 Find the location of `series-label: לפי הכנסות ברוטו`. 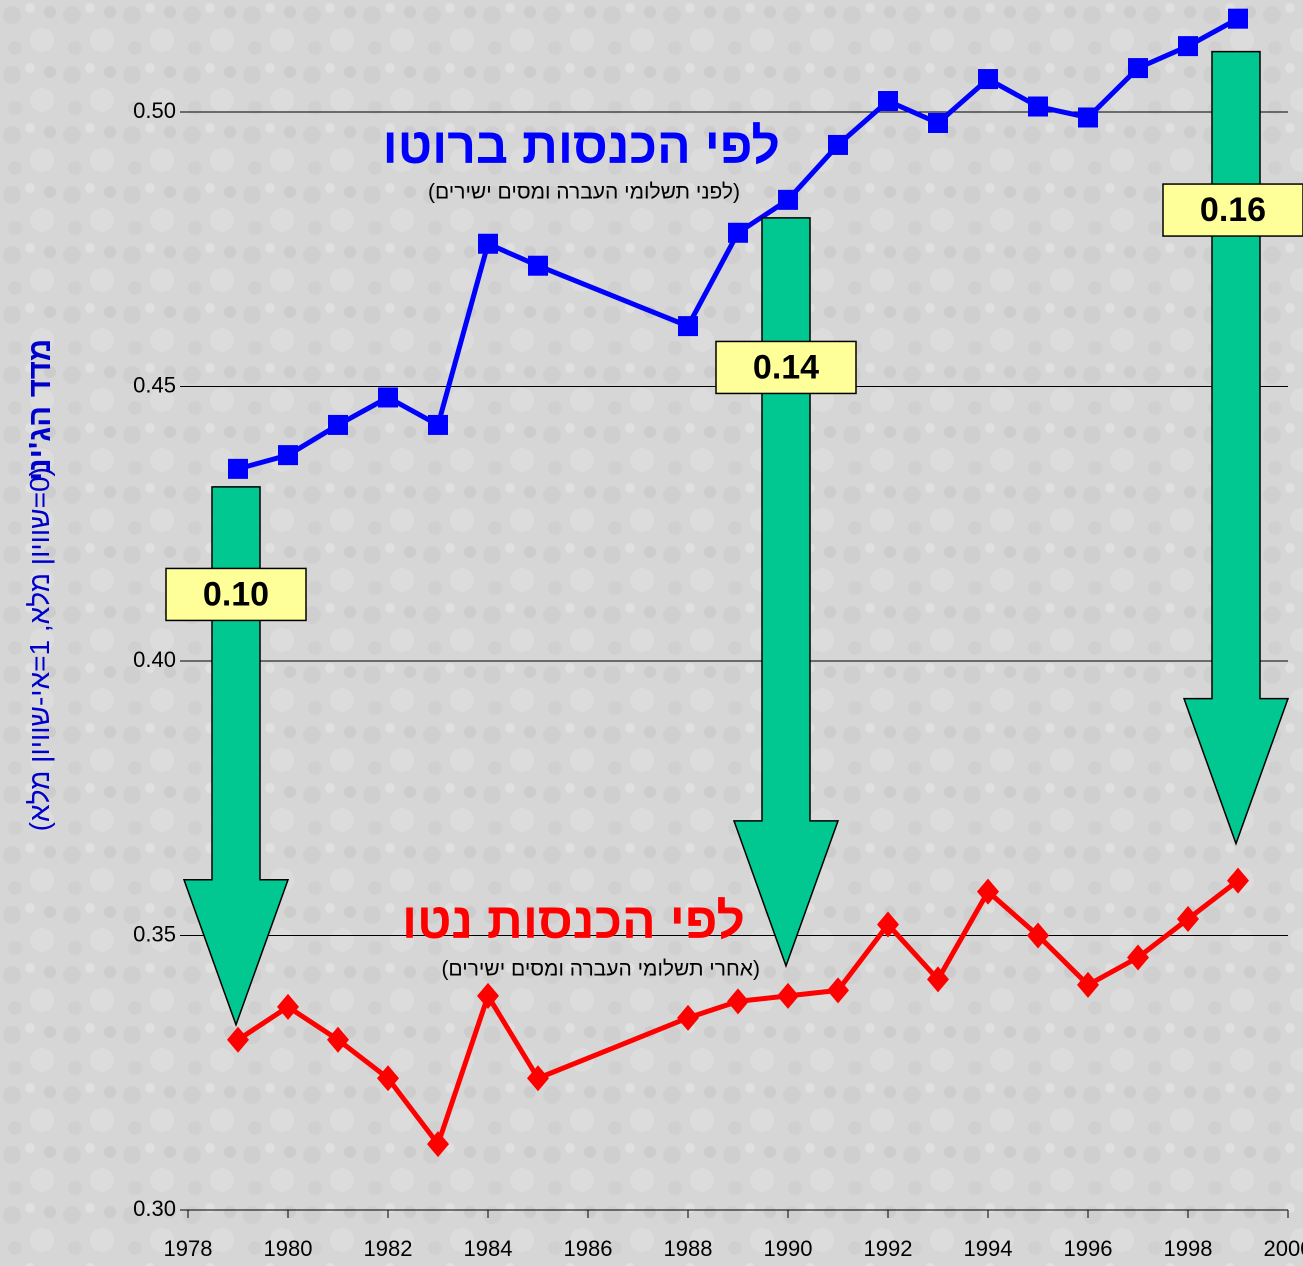

series-label: לפי הכנסות ברוטו is located at coordinates (581, 146).